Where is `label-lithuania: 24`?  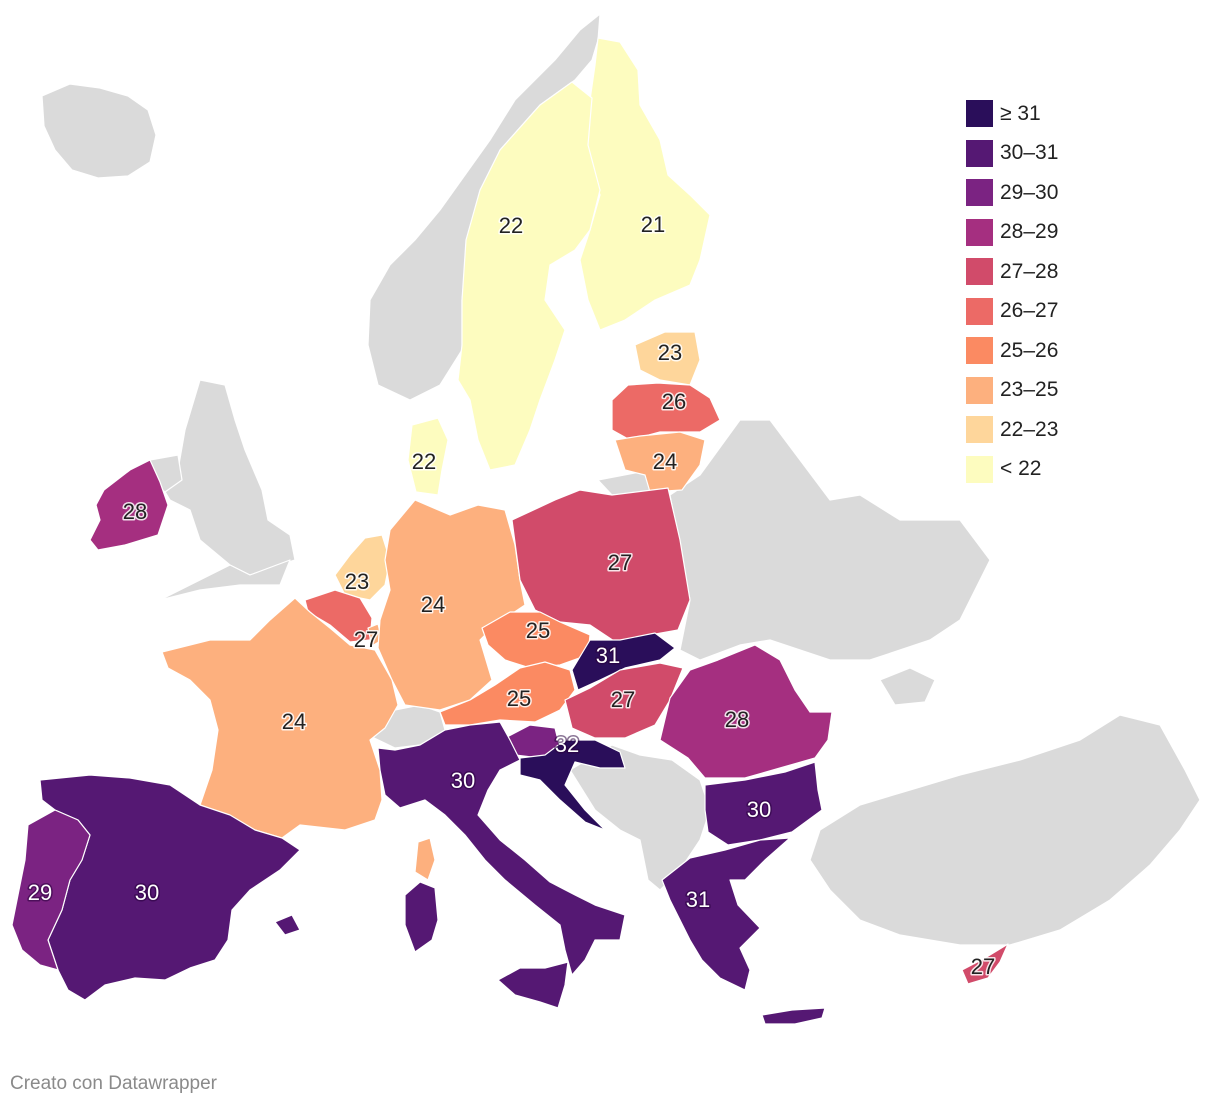
label-lithuania: 24 is located at coordinates (665, 461).